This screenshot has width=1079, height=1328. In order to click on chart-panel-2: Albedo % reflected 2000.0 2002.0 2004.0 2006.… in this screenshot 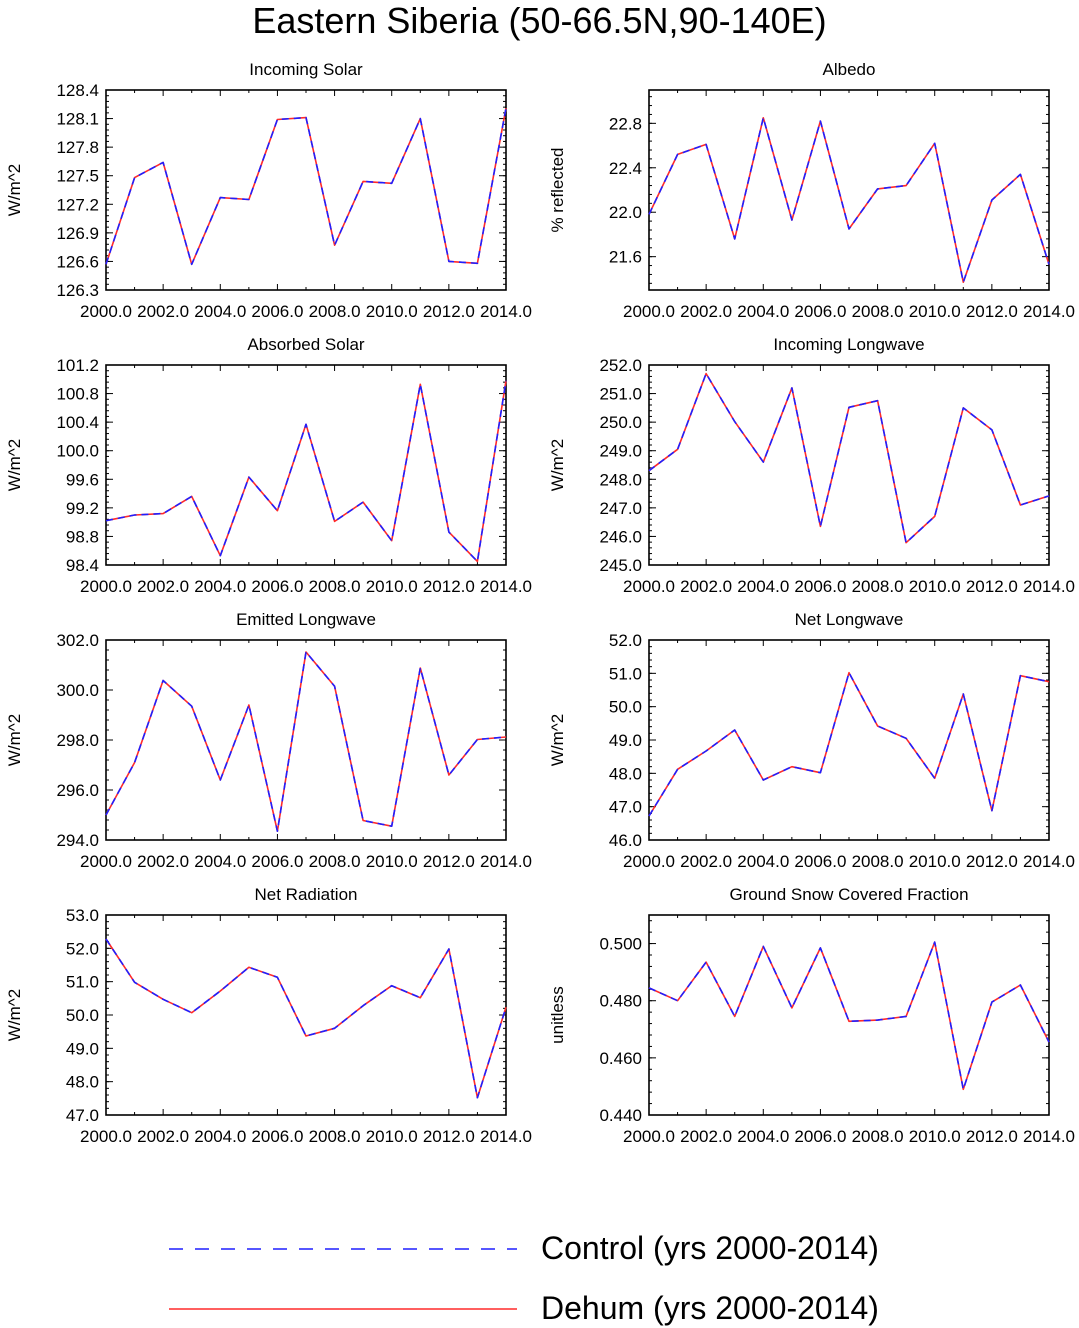, I will do `click(811, 190)`.